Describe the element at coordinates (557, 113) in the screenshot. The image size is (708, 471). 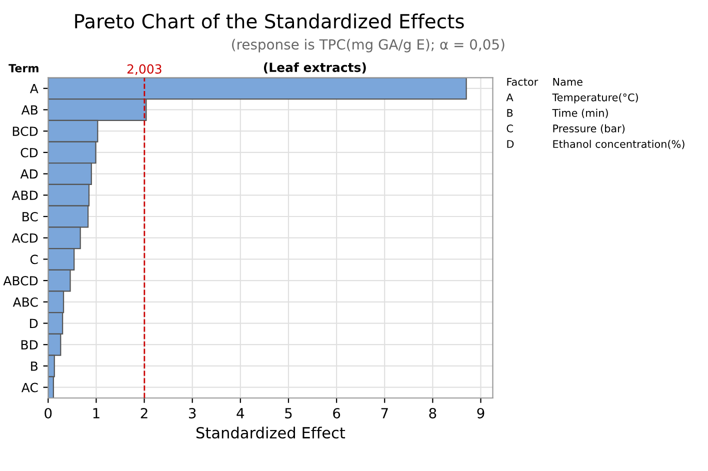
I see `text: B Time (min)` at that location.